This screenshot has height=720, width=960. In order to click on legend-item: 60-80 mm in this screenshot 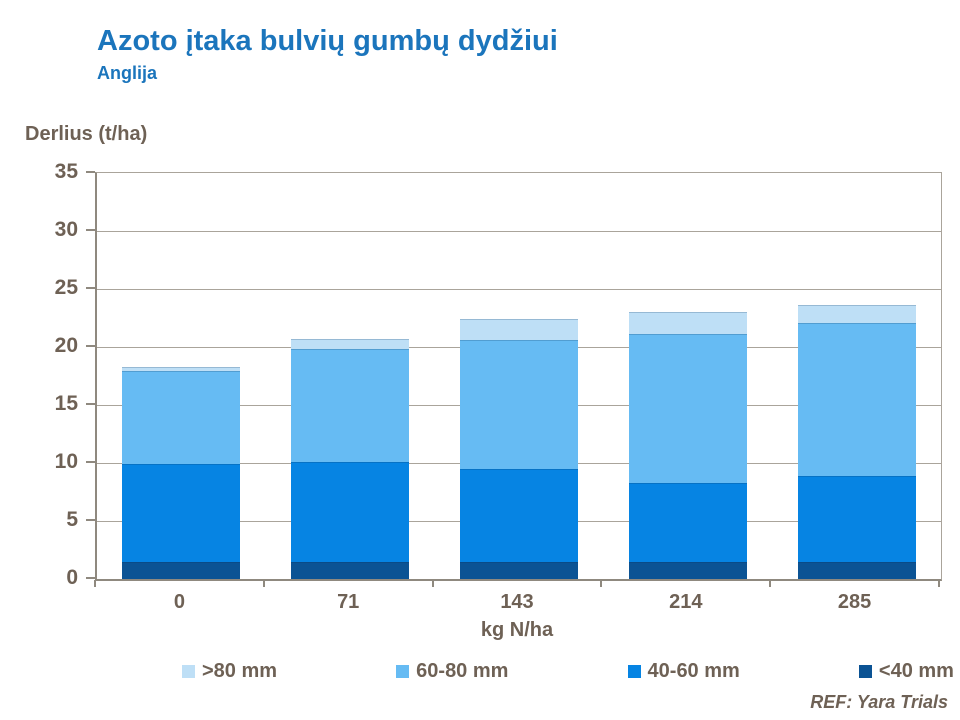, I will do `click(452, 671)`.